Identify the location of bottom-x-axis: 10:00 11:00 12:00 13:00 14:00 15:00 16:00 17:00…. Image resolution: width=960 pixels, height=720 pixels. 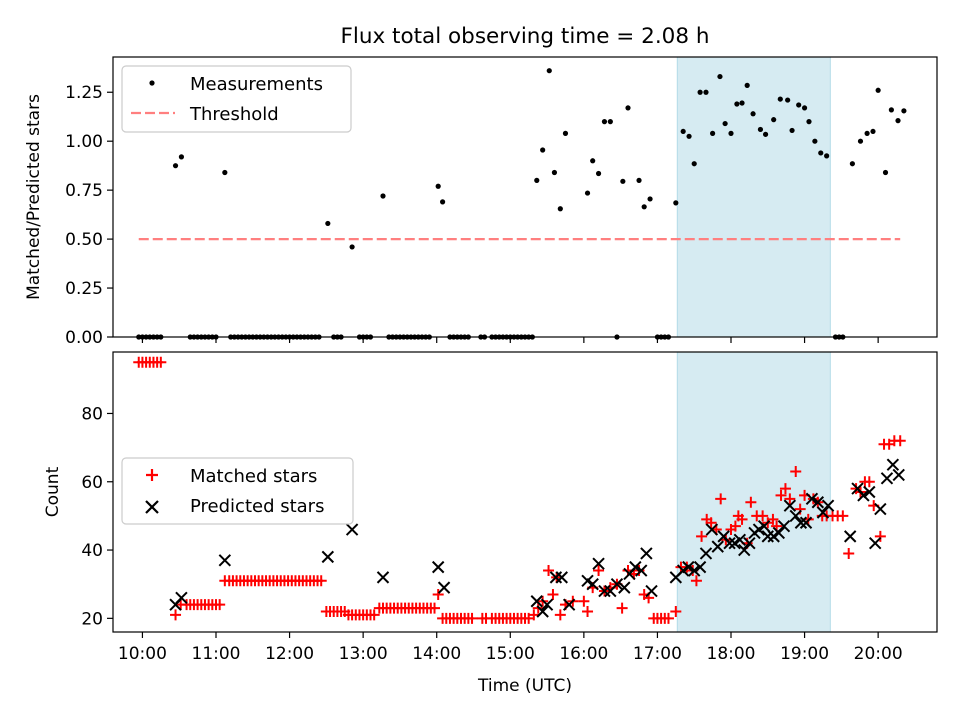
(510, 648).